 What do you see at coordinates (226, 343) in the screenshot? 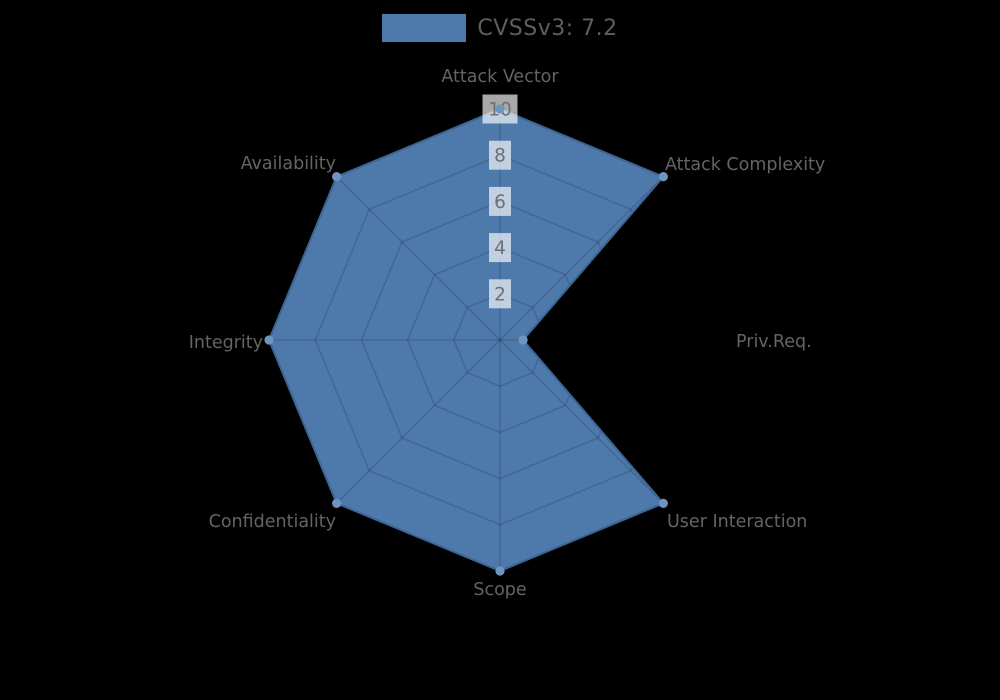
I see `axis-label: Integrity` at bounding box center [226, 343].